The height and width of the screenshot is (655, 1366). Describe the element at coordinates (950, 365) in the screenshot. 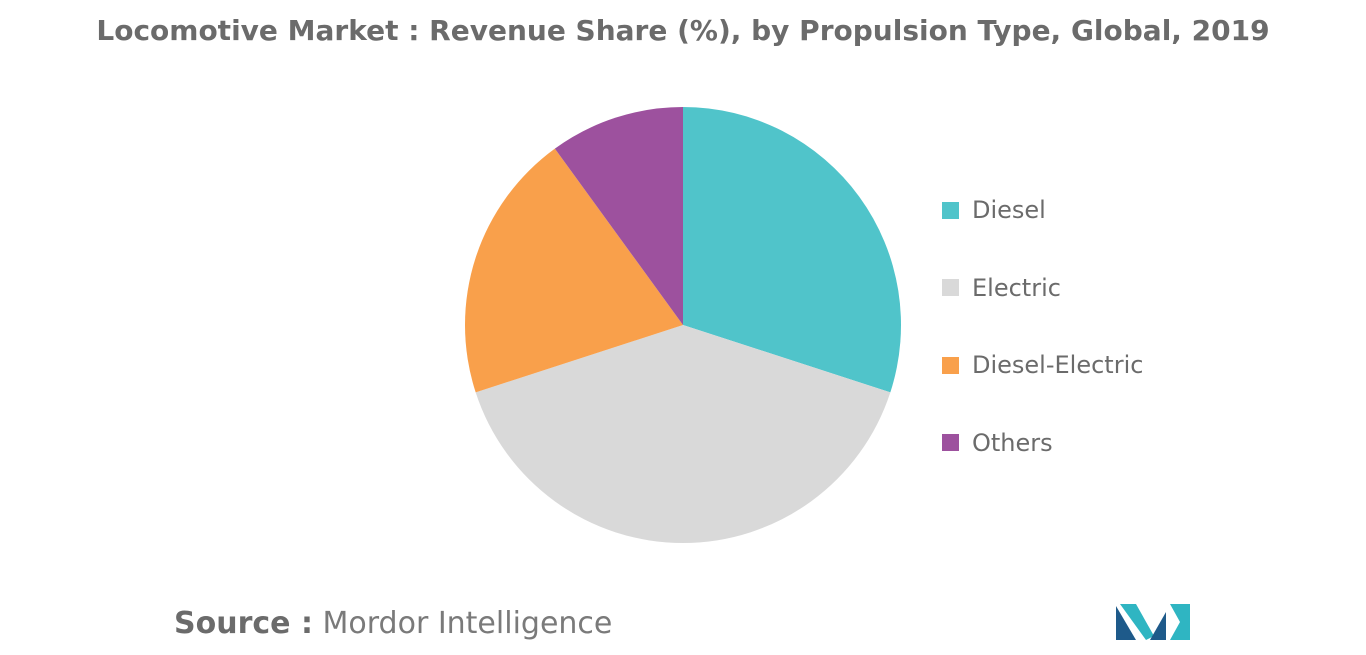

I see `legend-swatch-diesel-electric` at that location.